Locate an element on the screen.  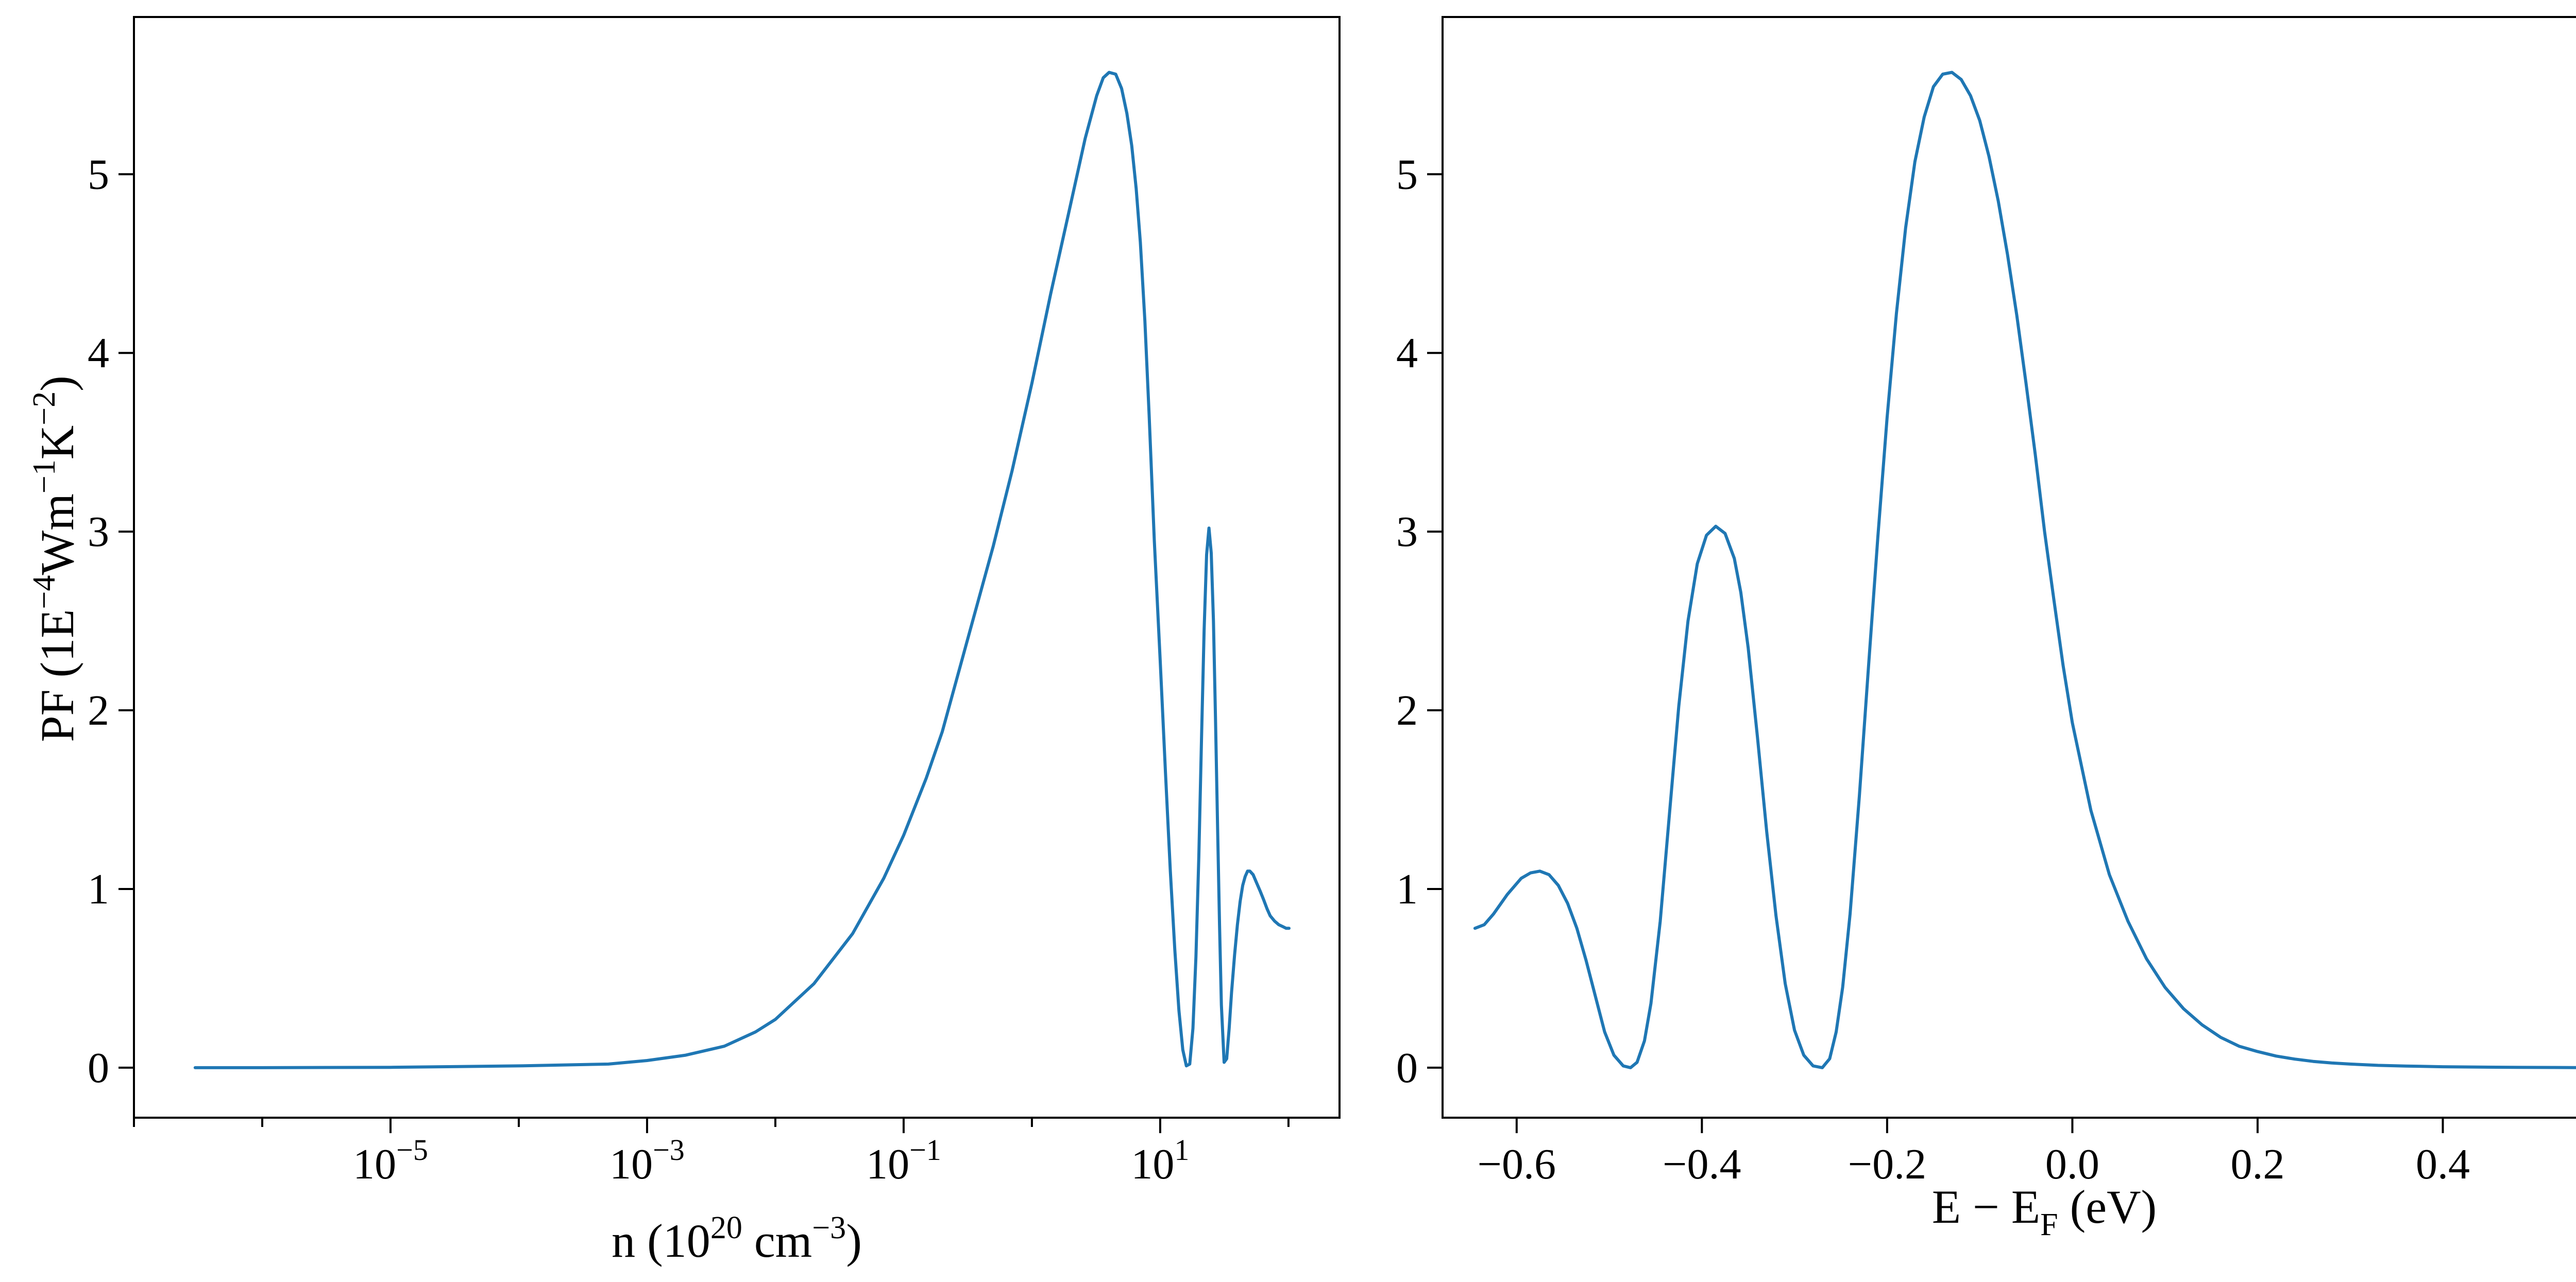
left-y-tick-label: 0 is located at coordinates (98, 1068).